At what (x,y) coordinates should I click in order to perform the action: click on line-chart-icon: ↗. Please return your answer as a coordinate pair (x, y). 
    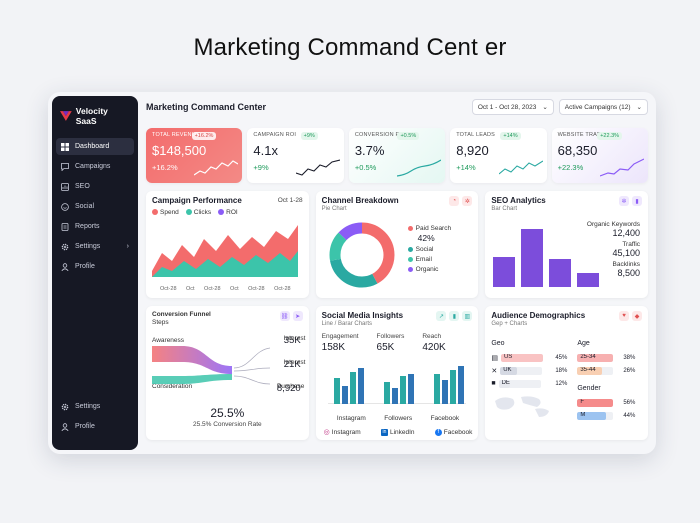
    Looking at the image, I should click on (441, 316).